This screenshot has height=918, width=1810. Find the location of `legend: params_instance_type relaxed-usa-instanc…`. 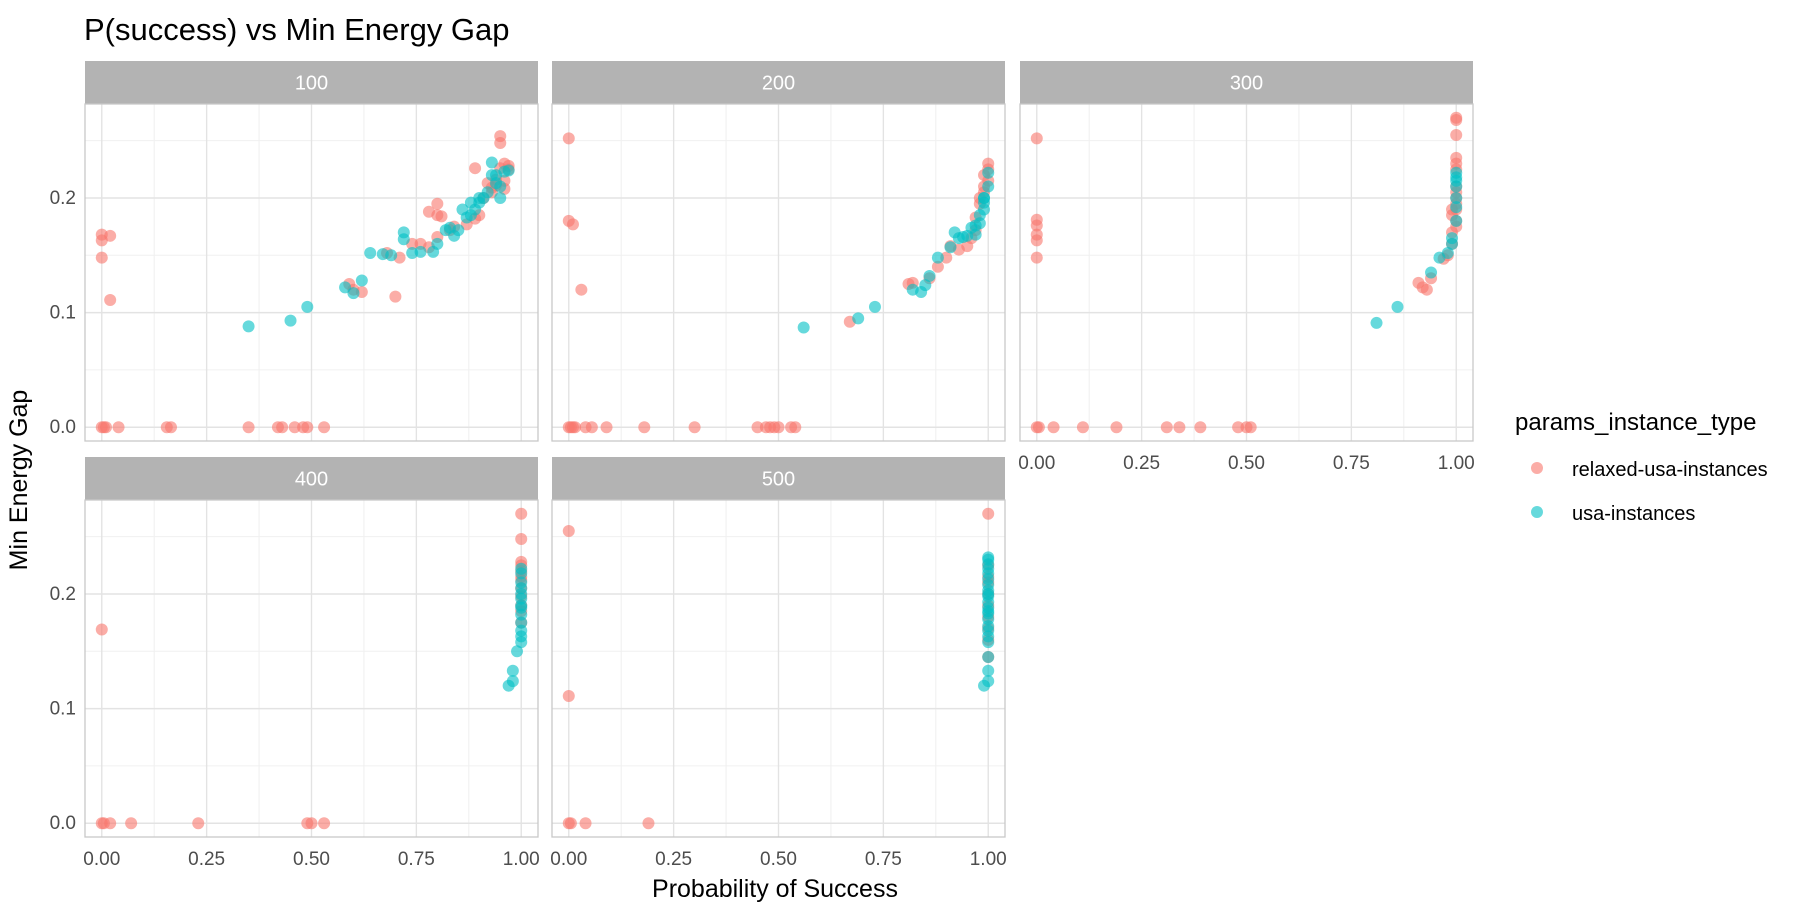

legend: params_instance_type relaxed-usa-instanc… is located at coordinates (1641, 467).